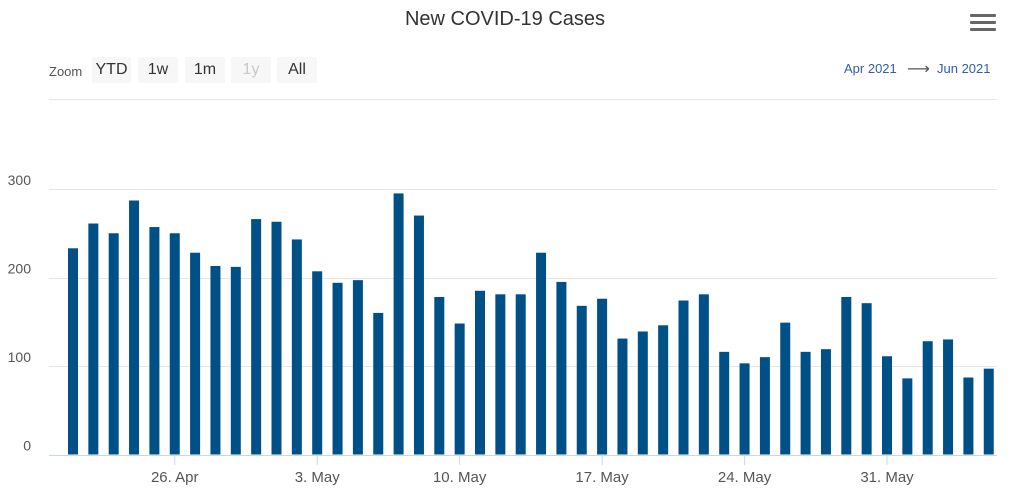  I want to click on y-tick-label-300: 300, so click(20, 180).